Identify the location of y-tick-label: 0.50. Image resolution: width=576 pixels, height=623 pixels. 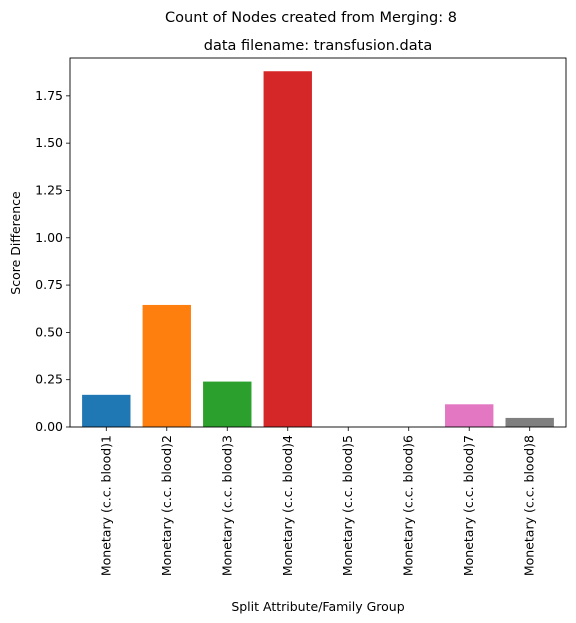
(49, 331).